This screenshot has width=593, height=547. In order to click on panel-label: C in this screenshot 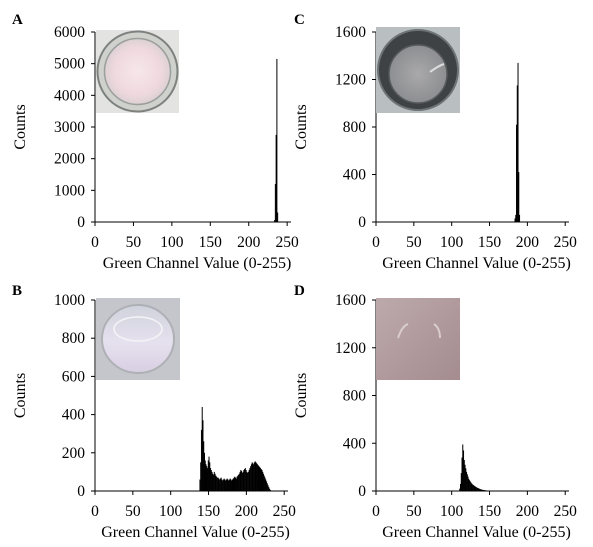, I will do `click(299, 20)`.